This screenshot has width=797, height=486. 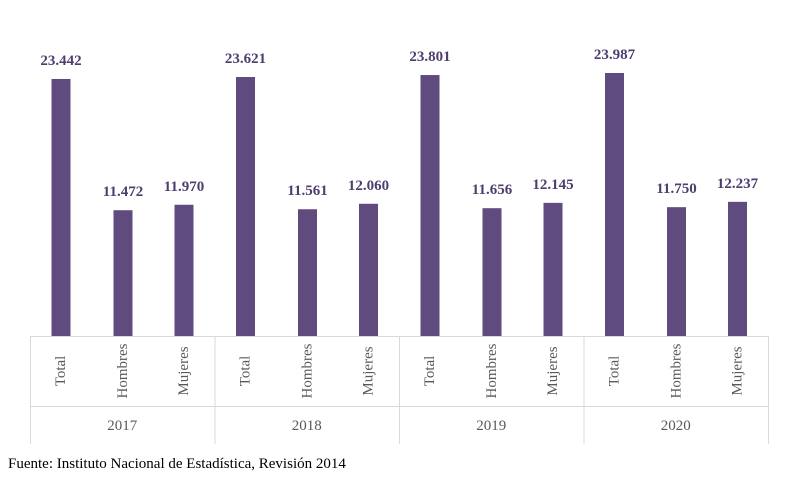 I want to click on data-label: 11.561, so click(x=307, y=191).